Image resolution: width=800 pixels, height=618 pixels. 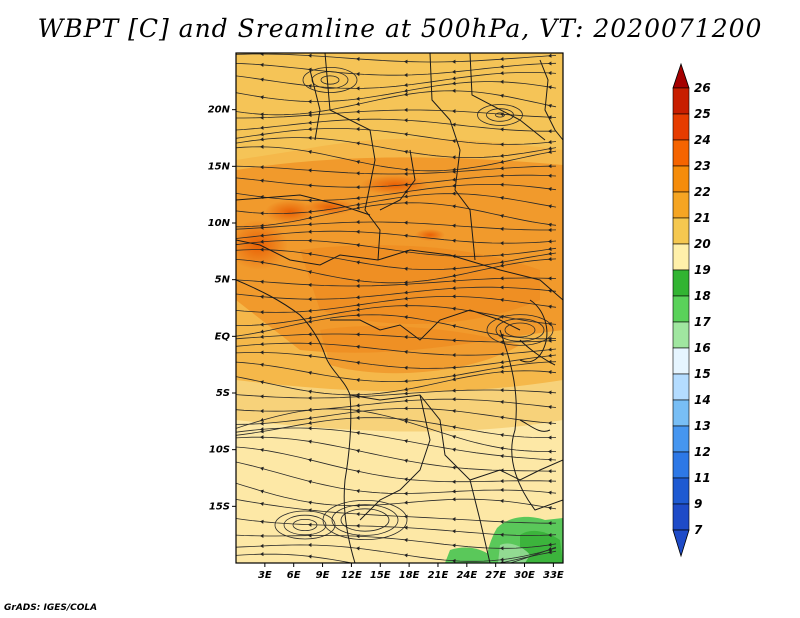 What do you see at coordinates (380, 575) in the screenshot?
I see `lon-tick-label: 15E` at bounding box center [380, 575].